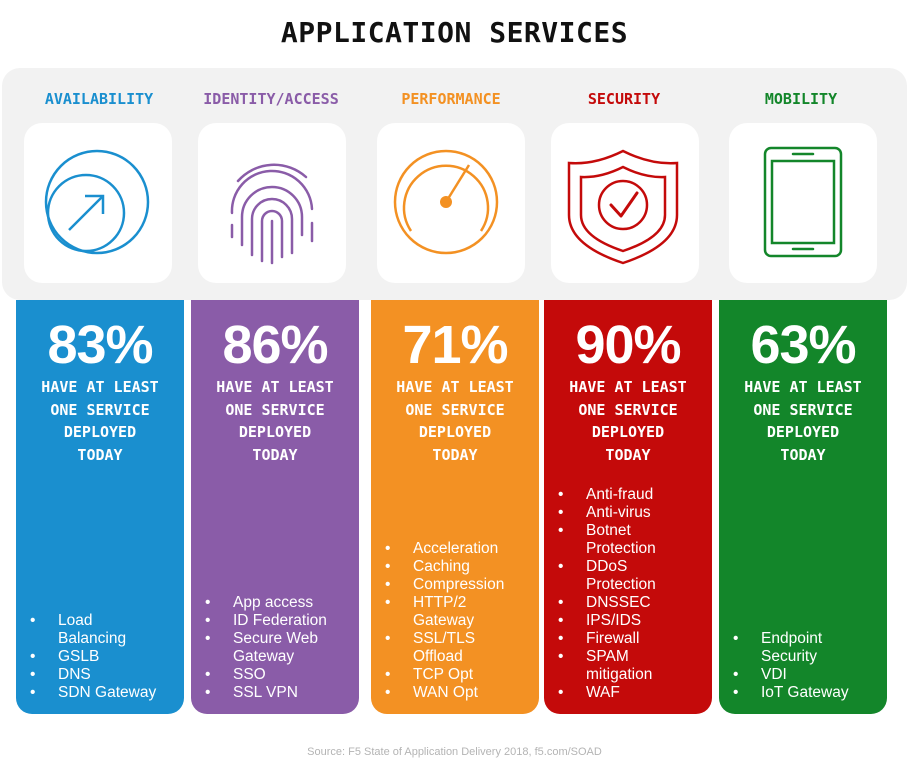 The width and height of the screenshot is (909, 768). Describe the element at coordinates (619, 674) in the screenshot. I see `list-item-continued: mitigation` at that location.